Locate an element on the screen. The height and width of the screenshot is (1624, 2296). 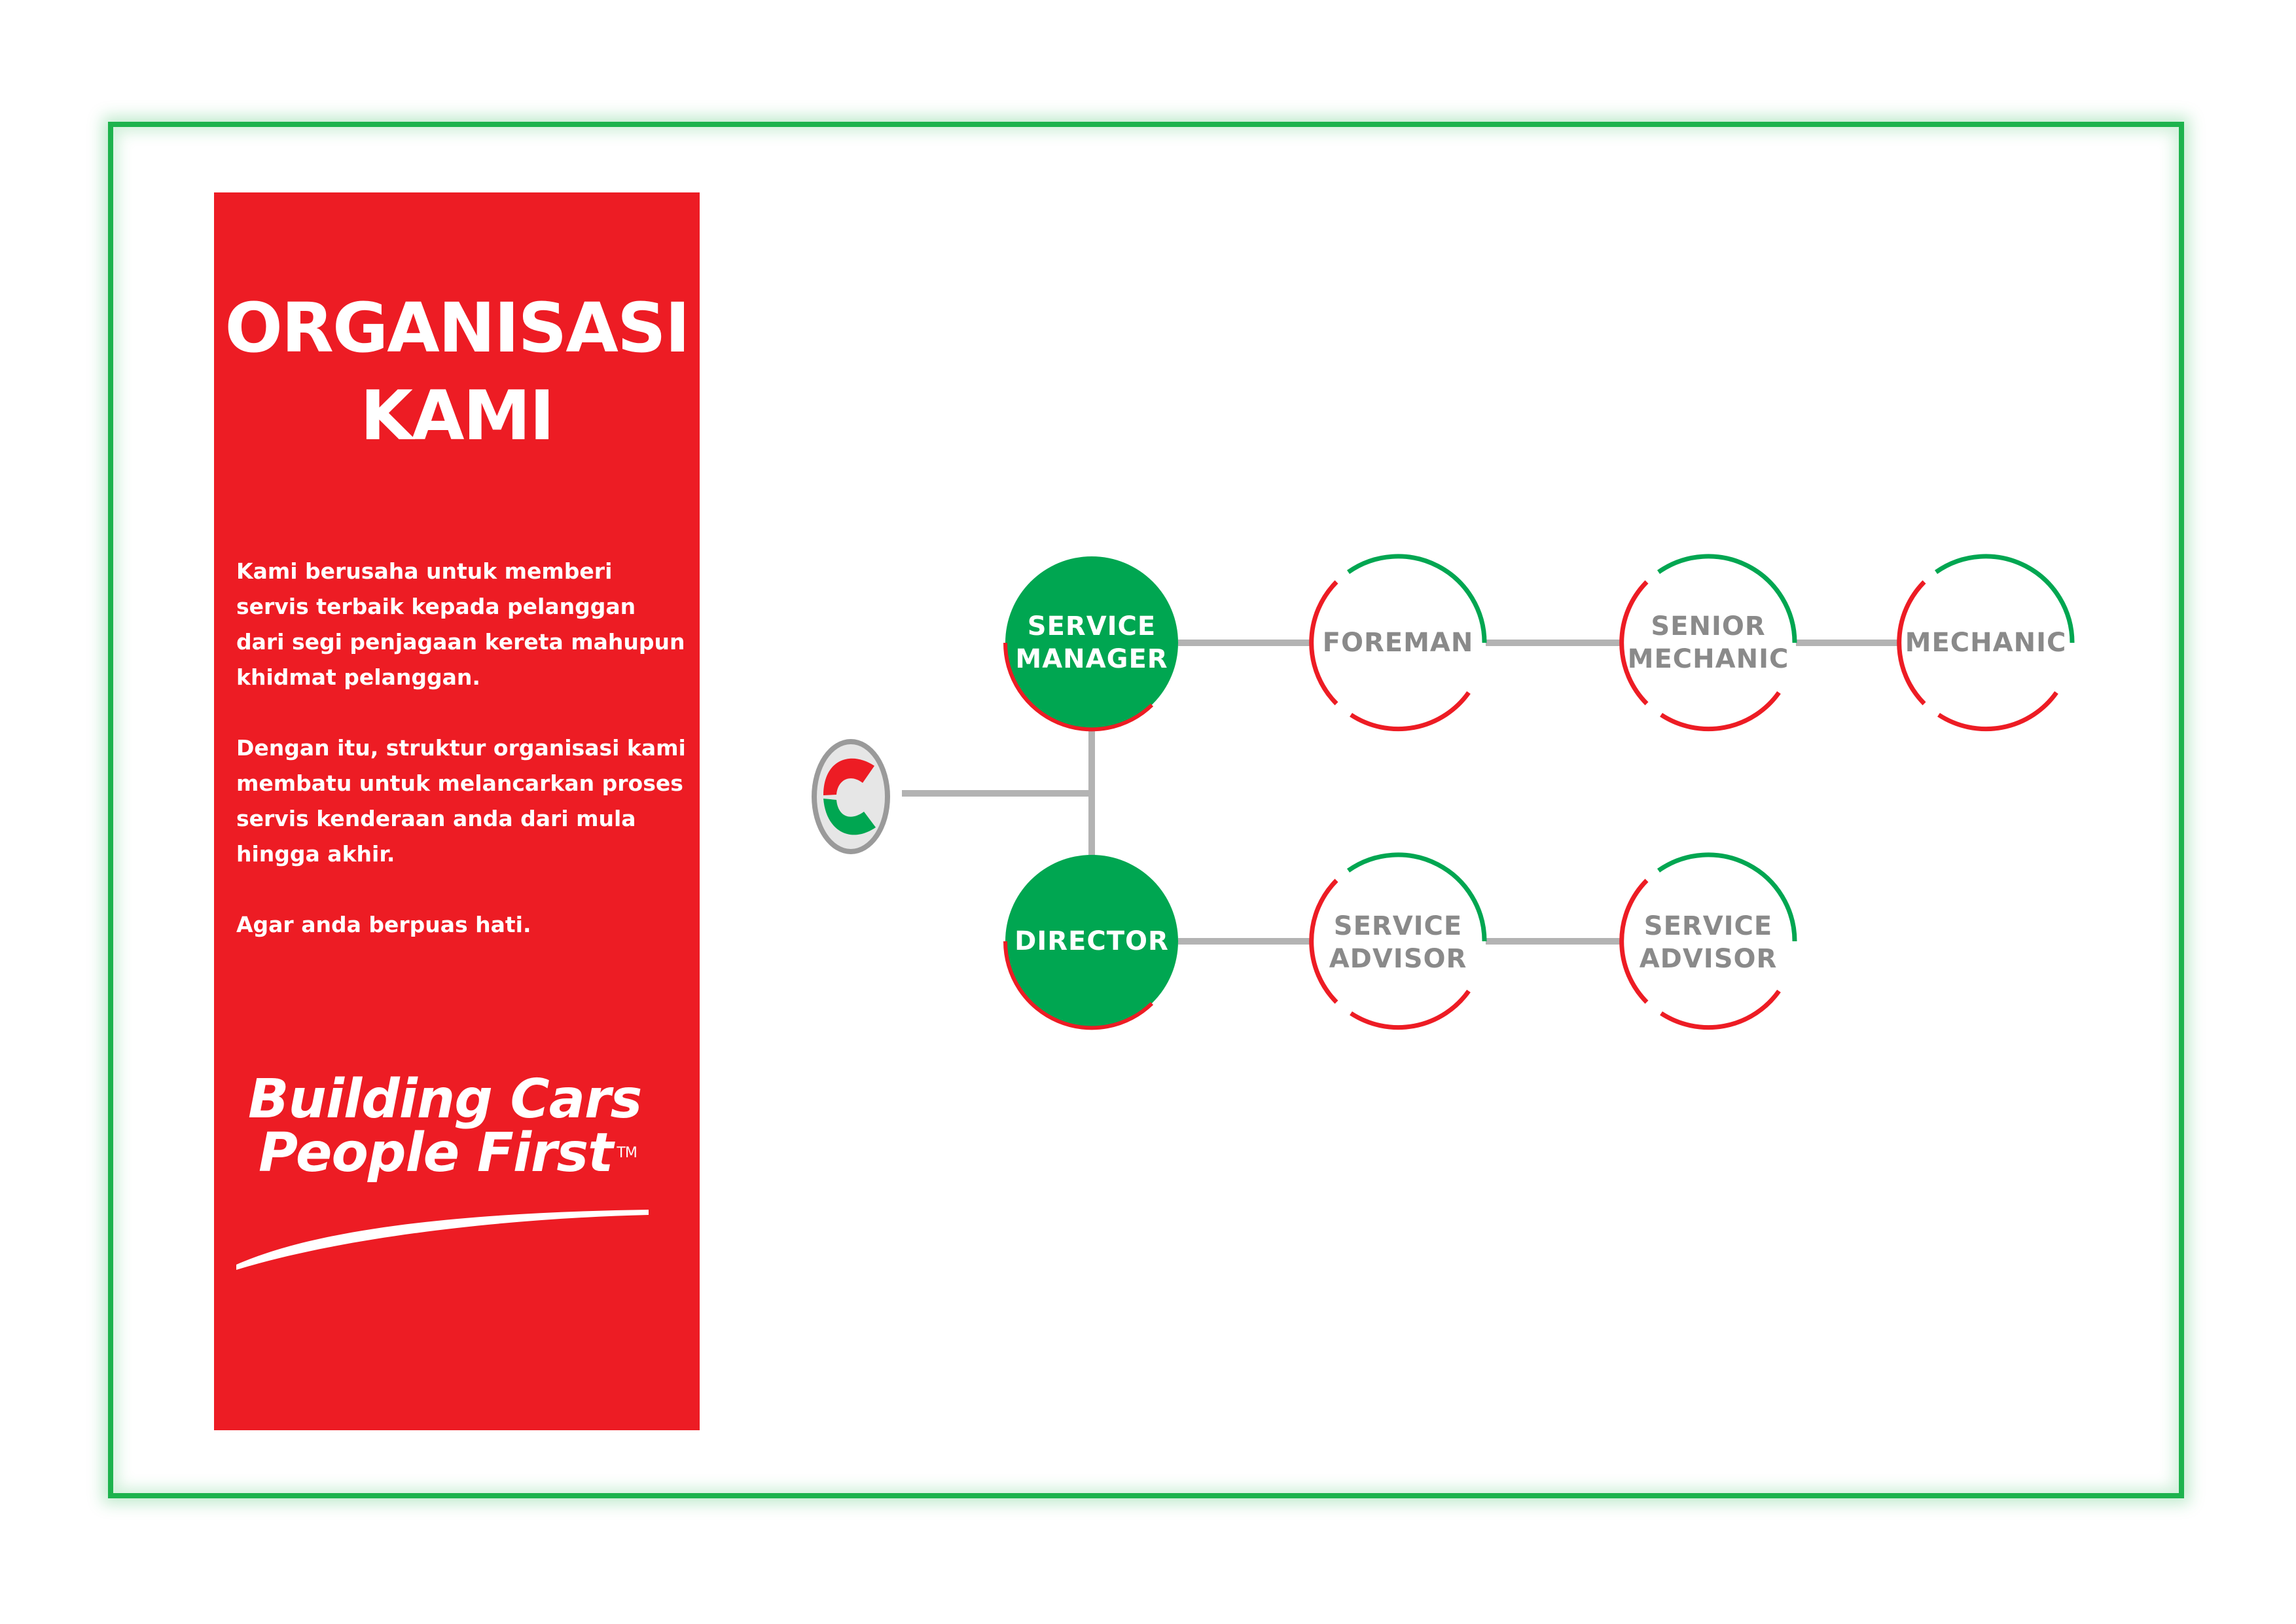
label-line: MANAGER is located at coordinates (1091, 659).